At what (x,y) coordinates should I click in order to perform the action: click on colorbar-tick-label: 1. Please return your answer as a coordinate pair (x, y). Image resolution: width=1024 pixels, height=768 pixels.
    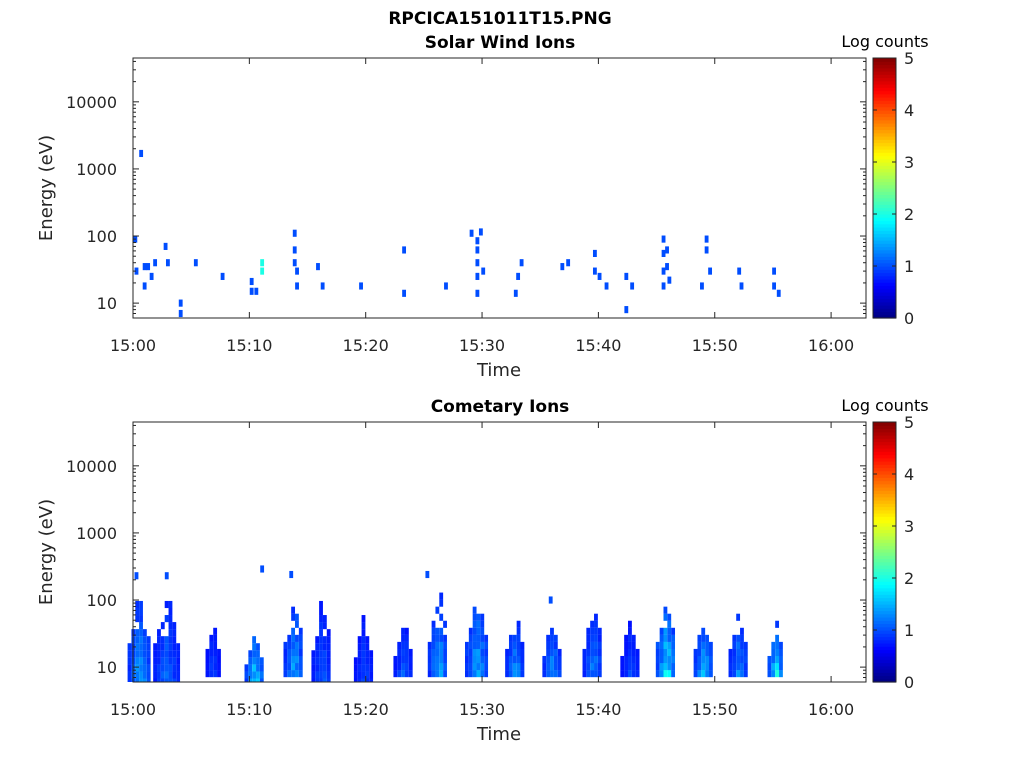
    Looking at the image, I should click on (909, 266).